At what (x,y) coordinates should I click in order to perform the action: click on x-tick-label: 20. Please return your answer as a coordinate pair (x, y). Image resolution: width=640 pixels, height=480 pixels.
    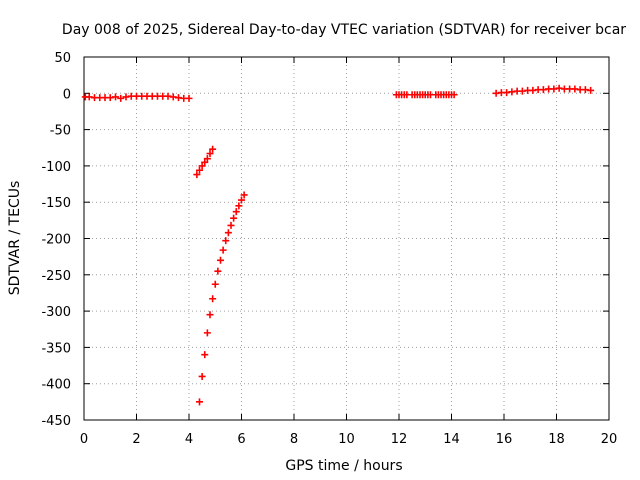
    Looking at the image, I should click on (609, 439).